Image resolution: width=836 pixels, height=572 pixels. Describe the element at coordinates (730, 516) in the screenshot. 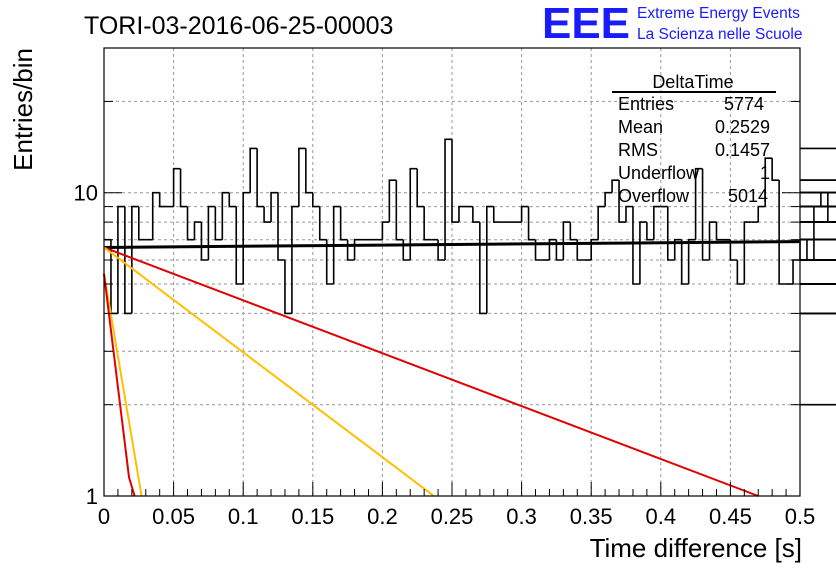

I see `x-tick-label: 0.45` at that location.